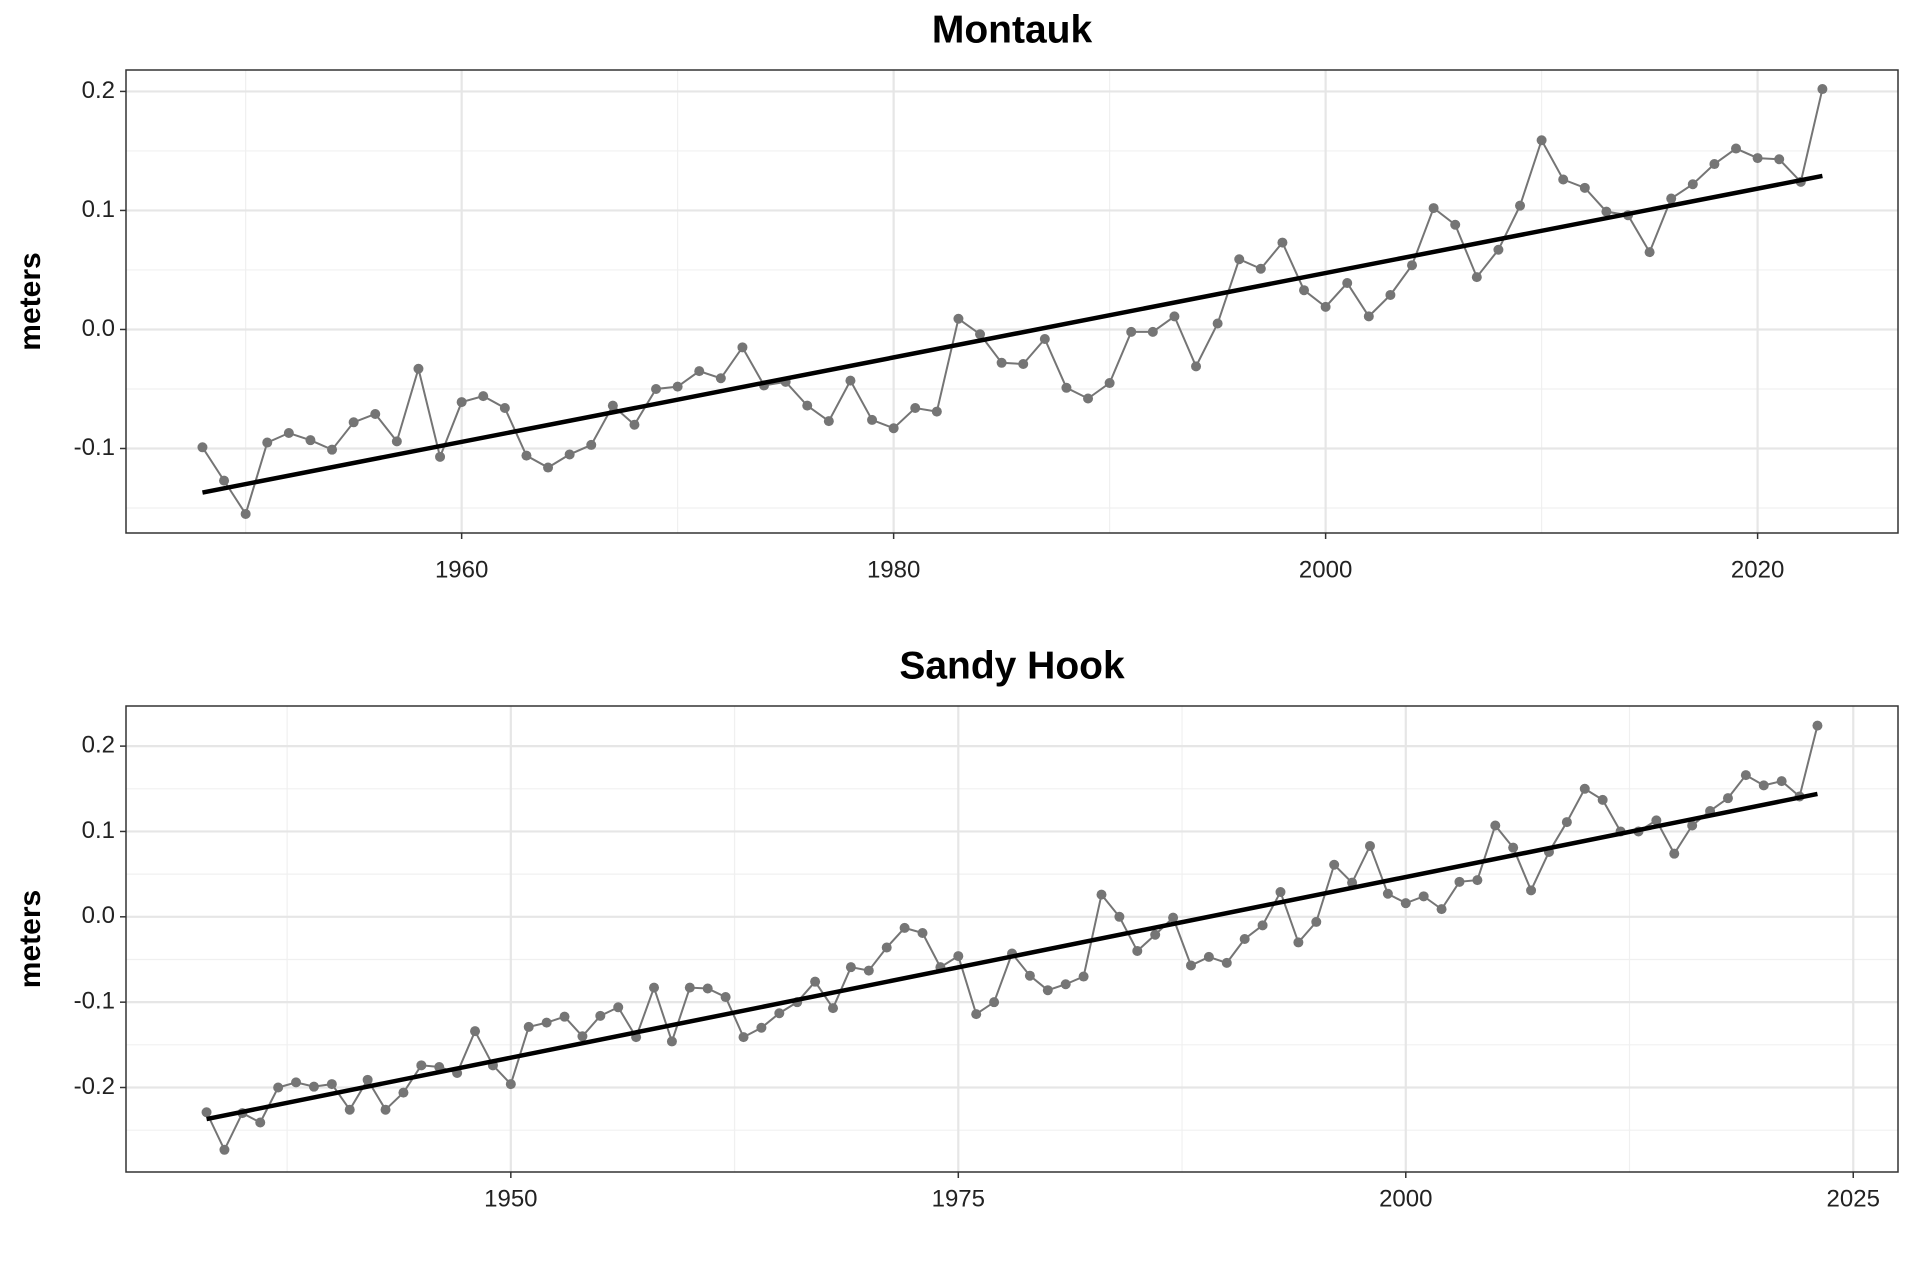 The image size is (1914, 1272). Describe the element at coordinates (94, 1086) in the screenshot. I see `y-tick-label: -0.2` at that location.